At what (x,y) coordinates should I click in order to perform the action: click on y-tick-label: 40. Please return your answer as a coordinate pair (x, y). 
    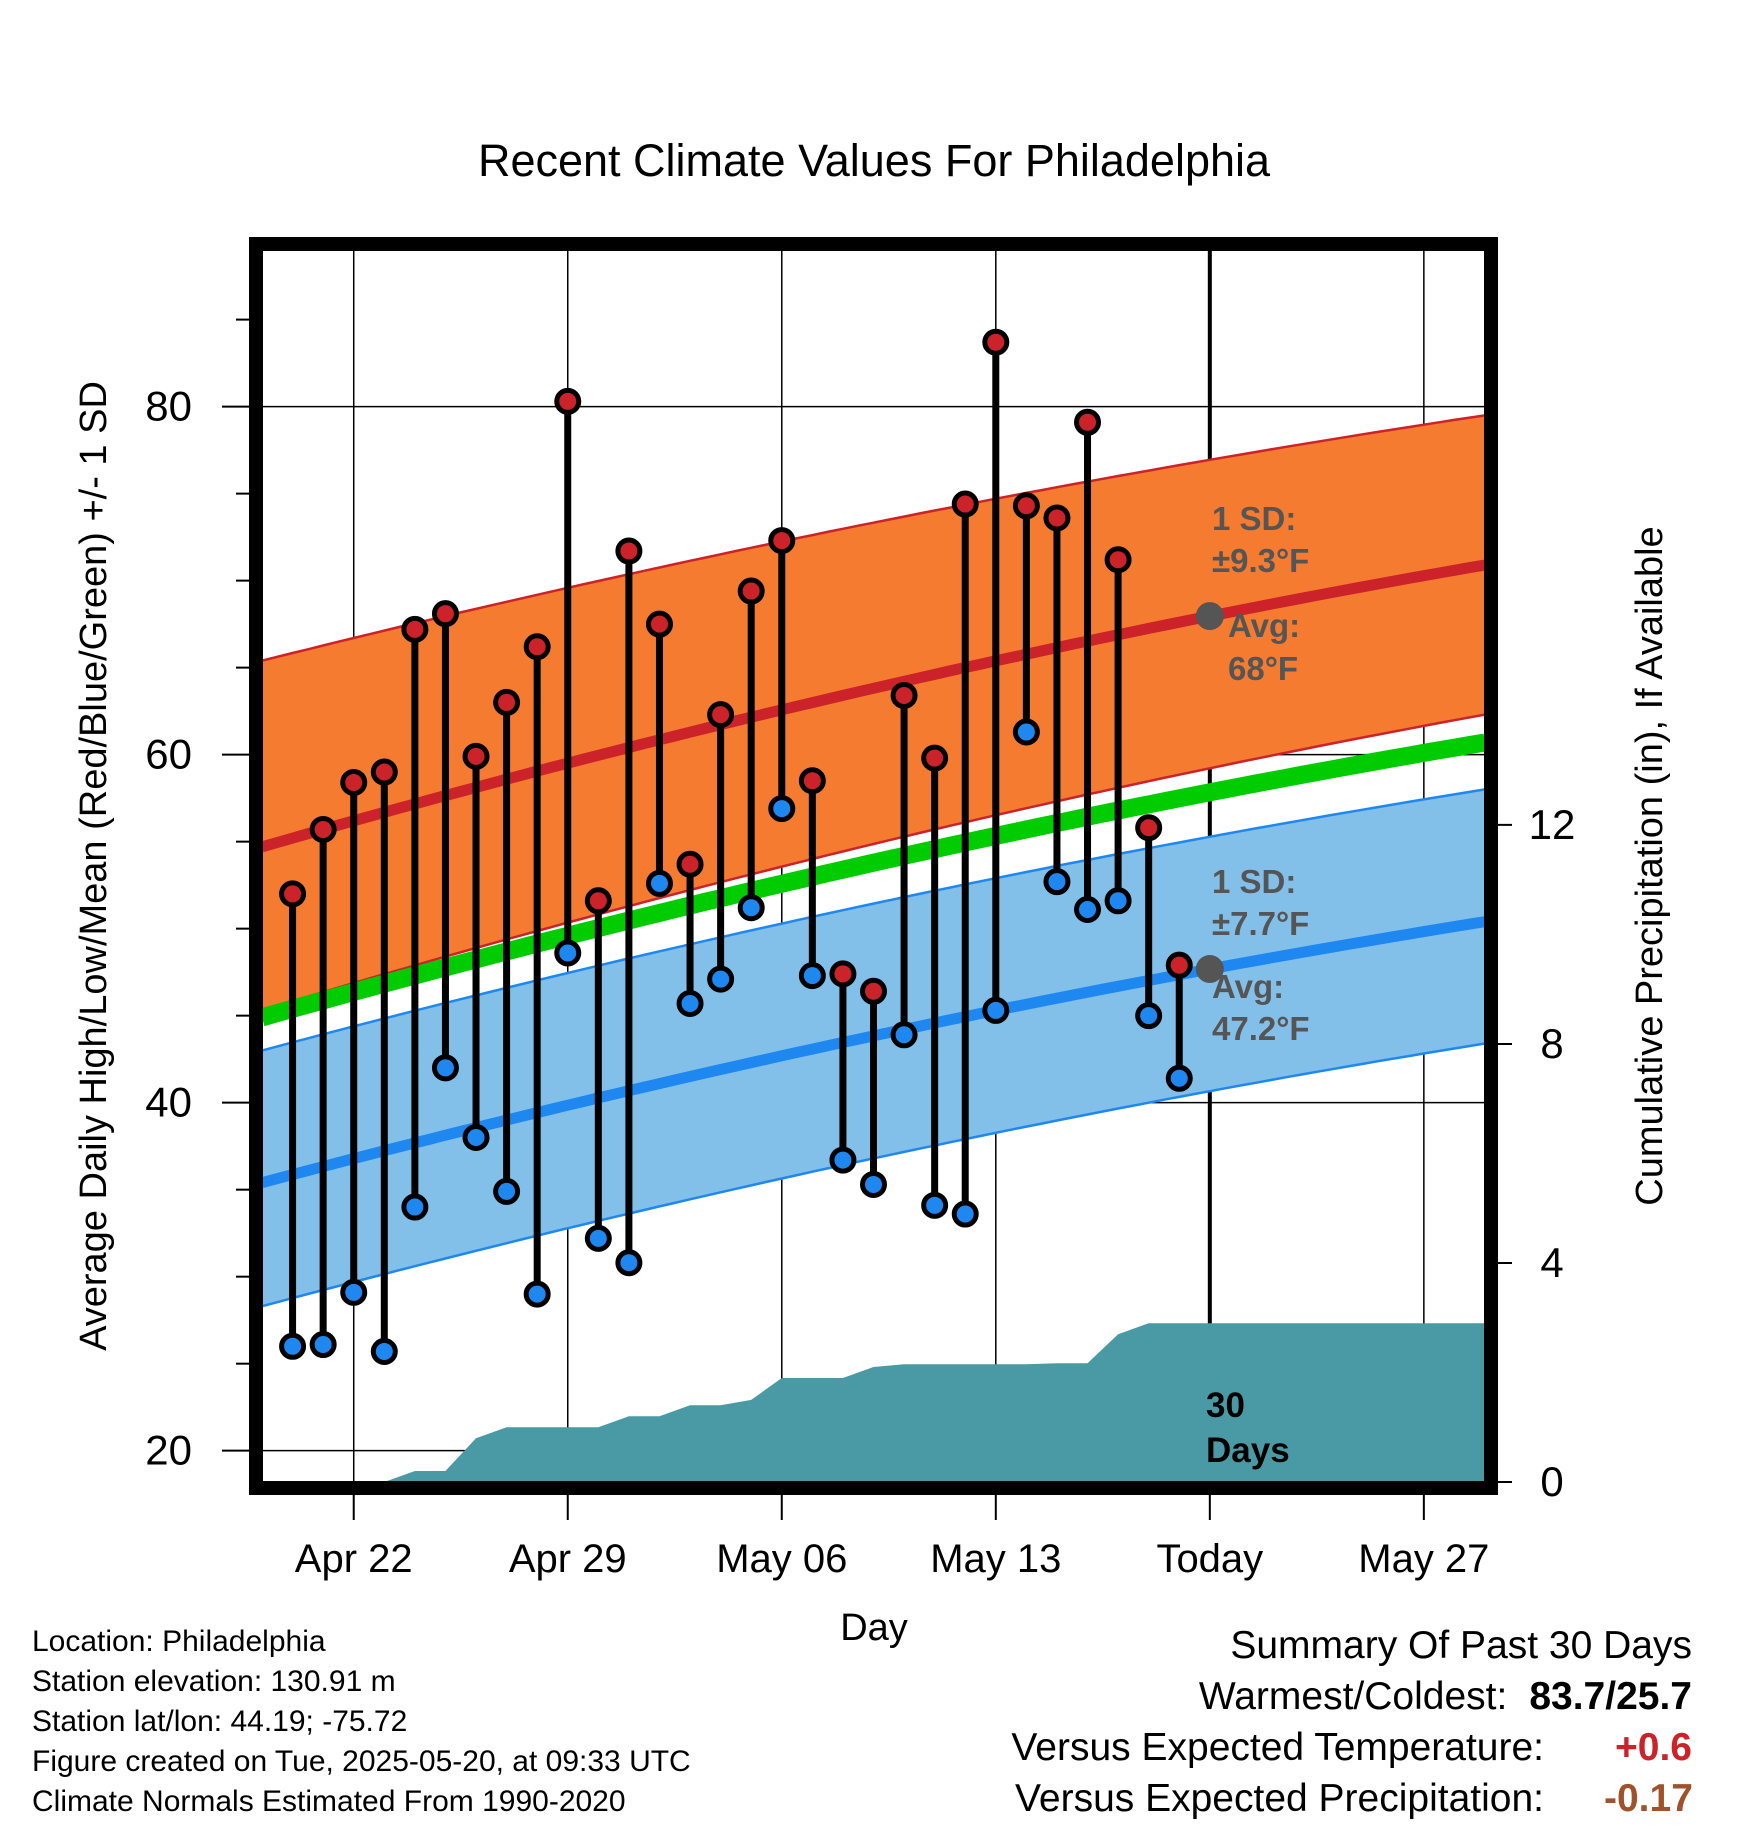
    Looking at the image, I should click on (168, 1102).